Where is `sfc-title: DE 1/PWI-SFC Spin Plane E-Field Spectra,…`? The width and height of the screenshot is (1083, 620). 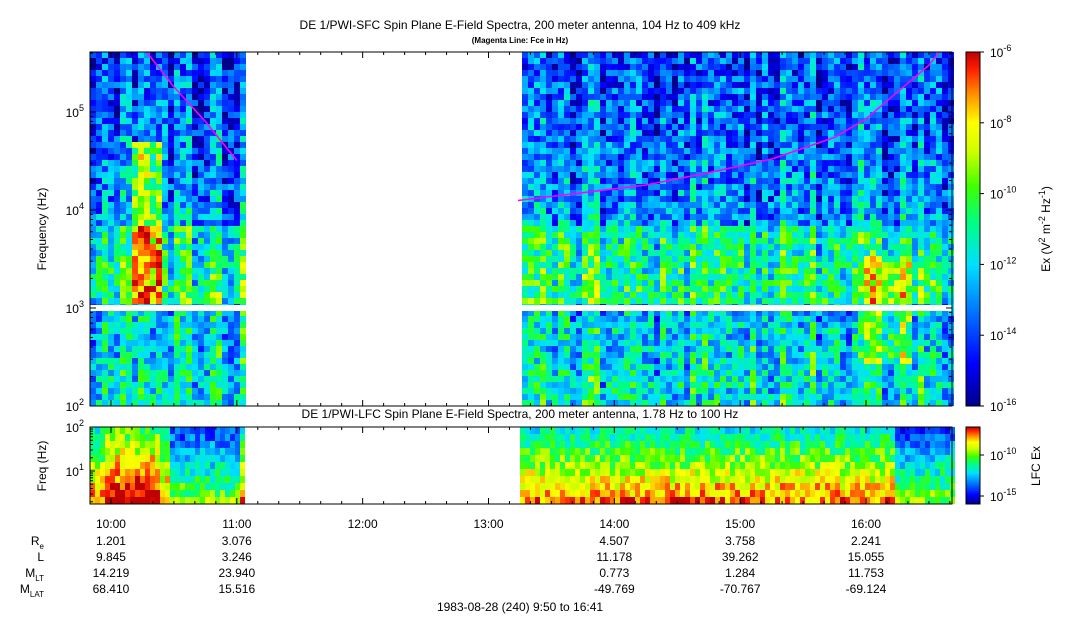
sfc-title: DE 1/PWI-SFC Spin Plane E-Field Spectra,… is located at coordinates (520, 25).